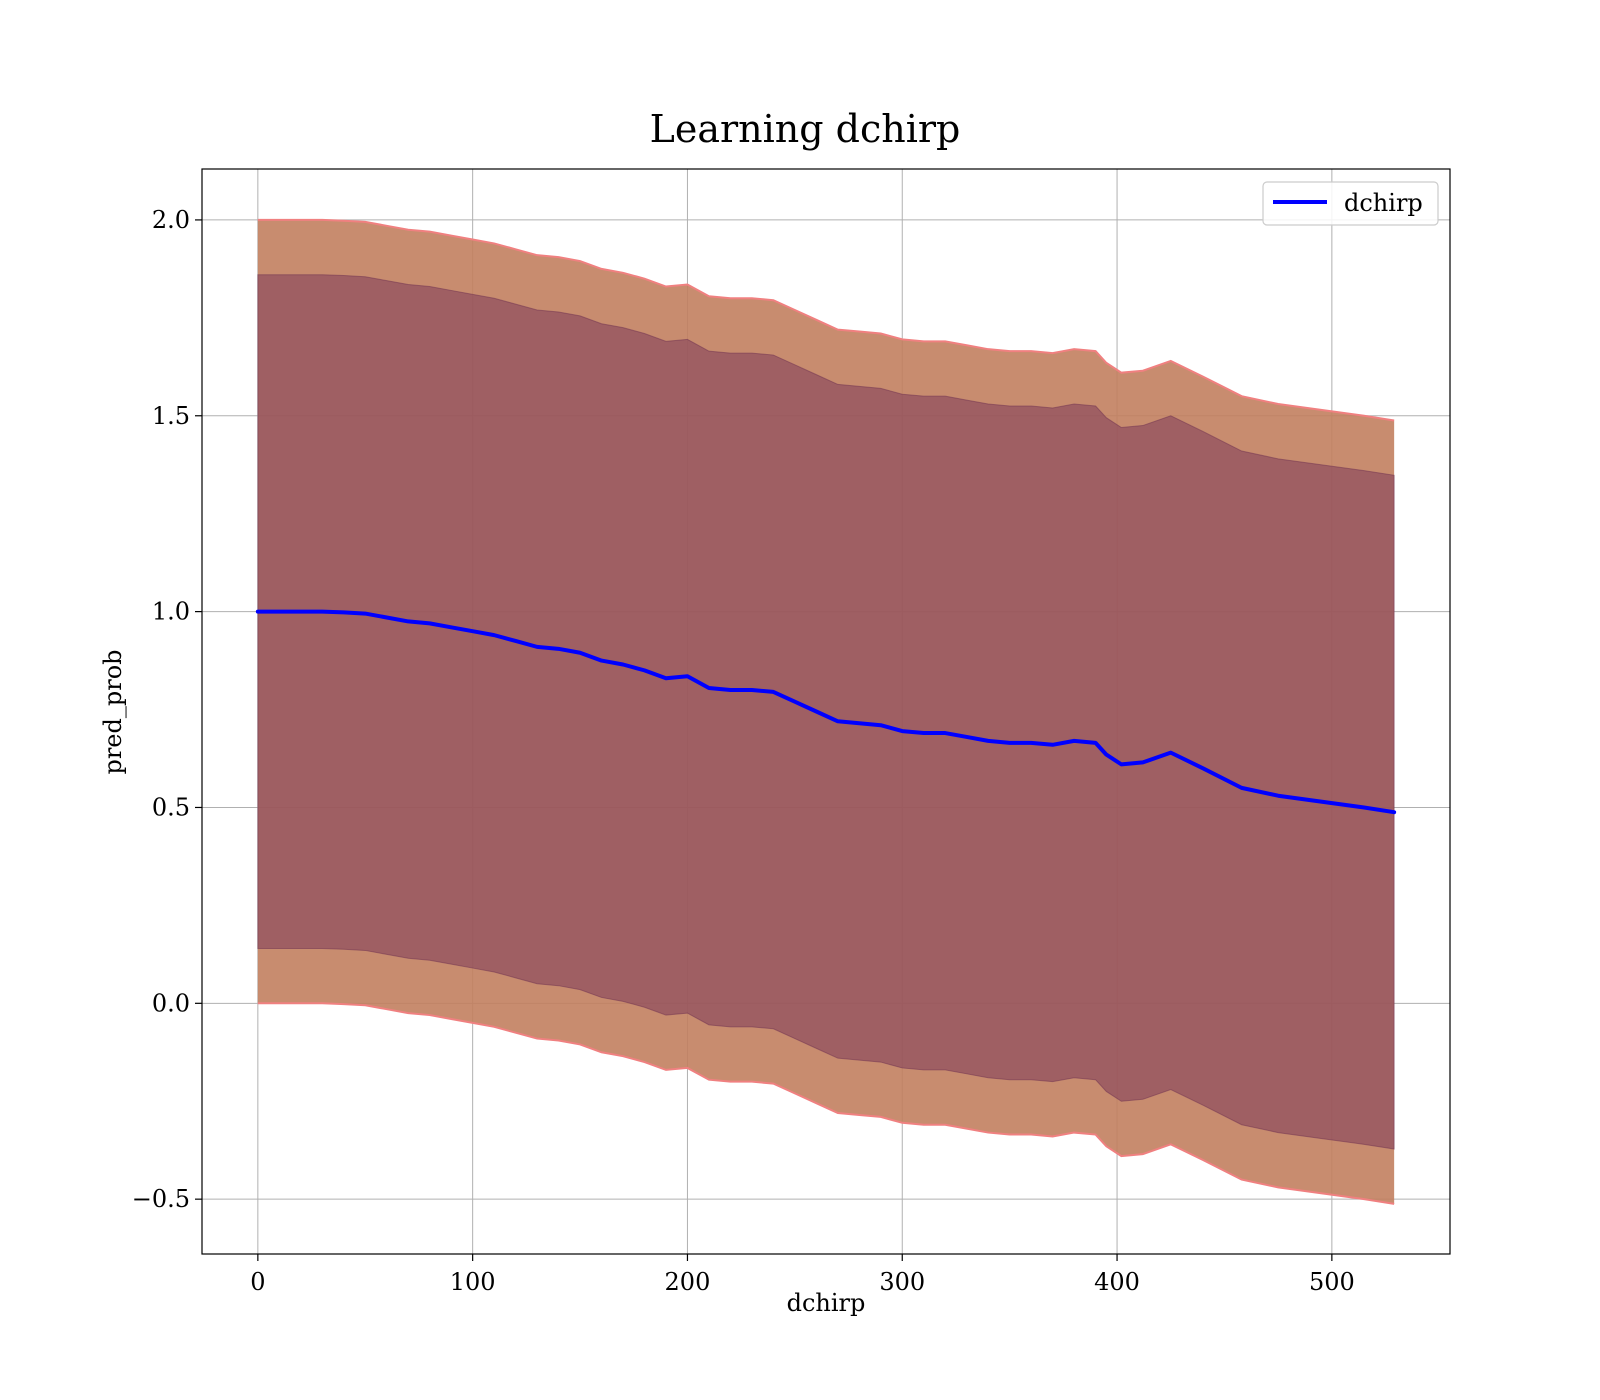 This screenshot has width=1600, height=1400. I want to click on outer-band-lower-edge, so click(826, 1103).